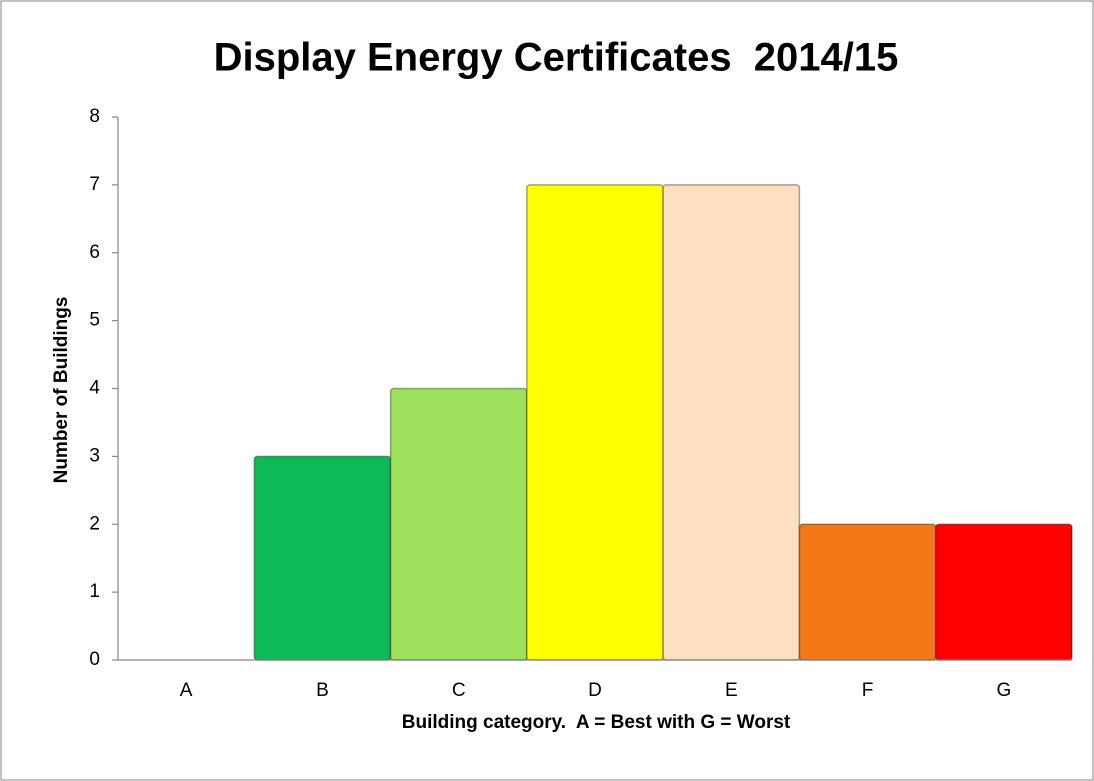 Image resolution: width=1094 pixels, height=781 pixels. I want to click on y-tick-label: 5, so click(94, 320).